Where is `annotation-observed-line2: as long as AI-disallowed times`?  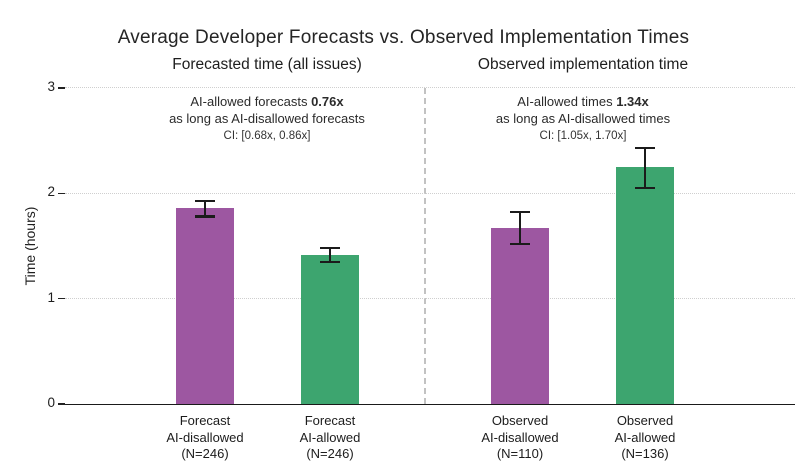 annotation-observed-line2: as long as AI-disallowed times is located at coordinates (583, 118).